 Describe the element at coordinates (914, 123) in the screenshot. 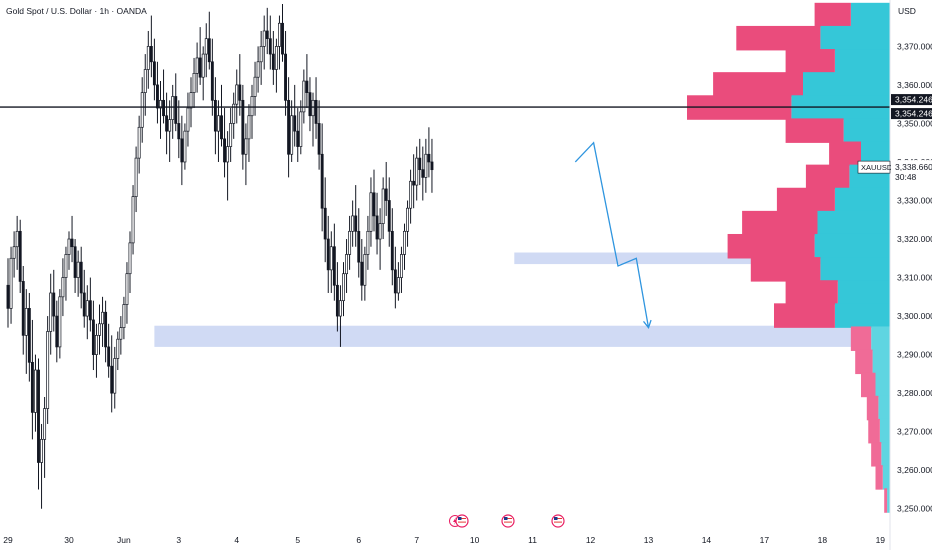

I see `y-tick-label: 3,350.000` at that location.